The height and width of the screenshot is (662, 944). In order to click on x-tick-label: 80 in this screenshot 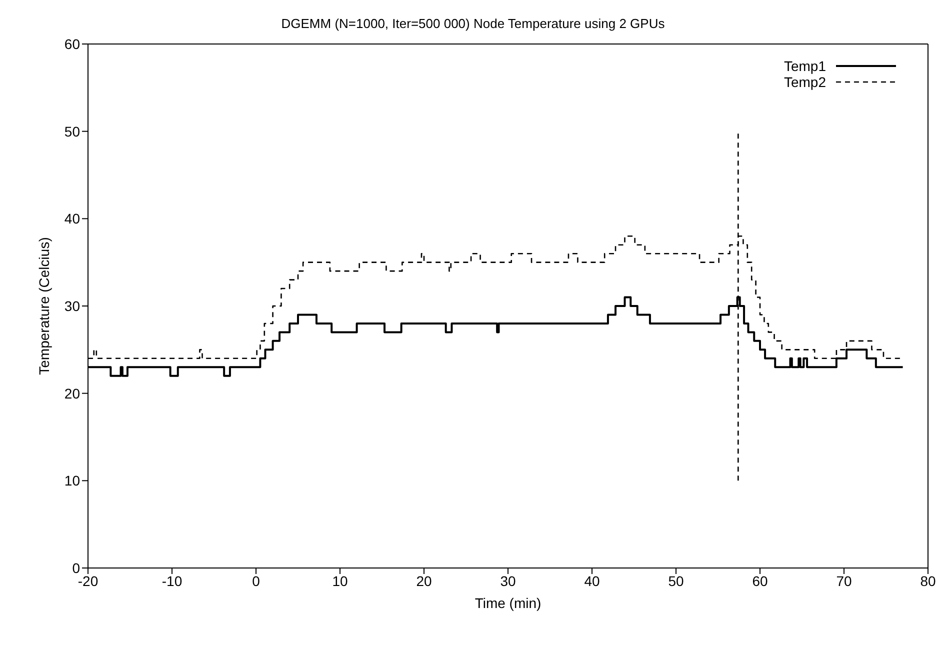, I will do `click(928, 580)`.